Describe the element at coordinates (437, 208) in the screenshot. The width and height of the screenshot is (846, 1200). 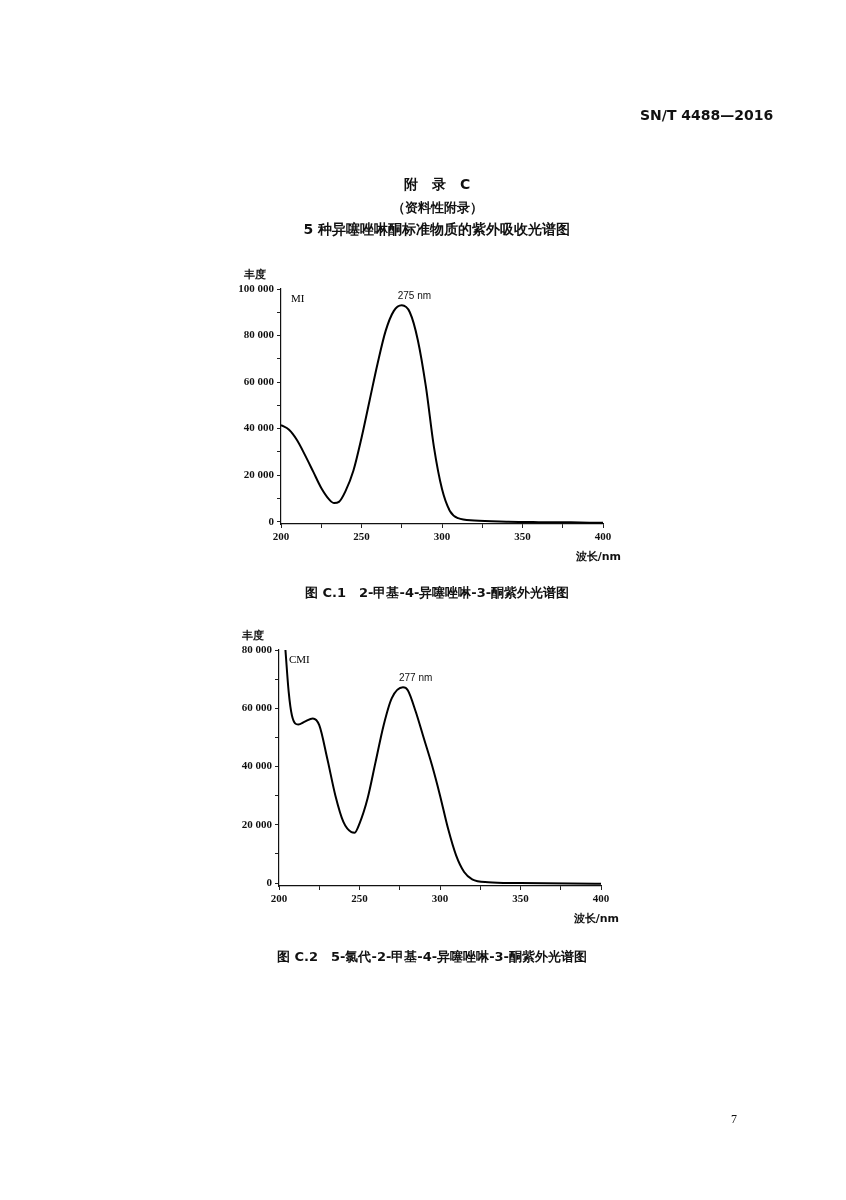
I see `chart-subtitle: （资料性附录）` at that location.